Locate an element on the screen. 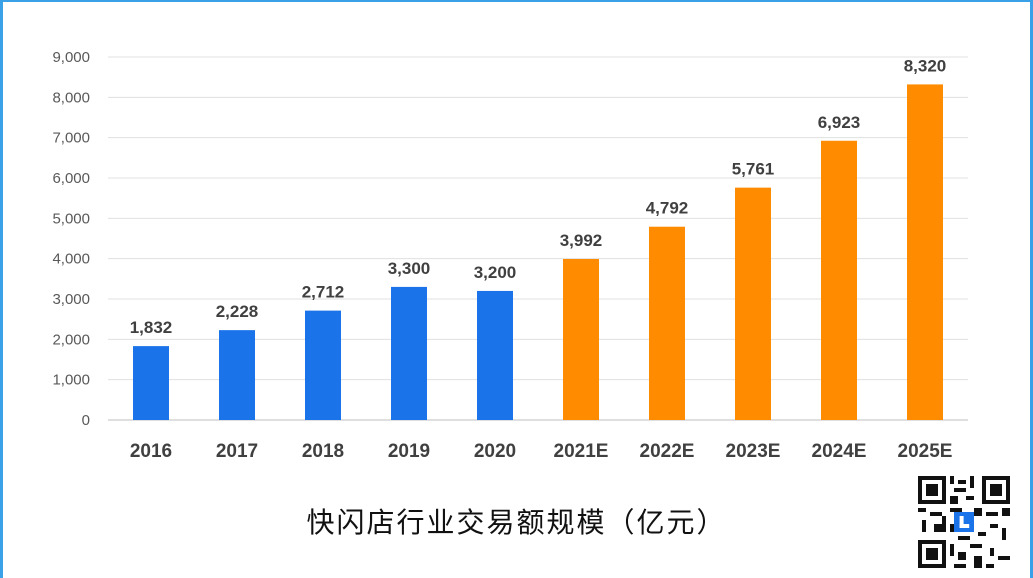 The width and height of the screenshot is (1033, 578). x-tick-label: 2025E is located at coordinates (925, 451).